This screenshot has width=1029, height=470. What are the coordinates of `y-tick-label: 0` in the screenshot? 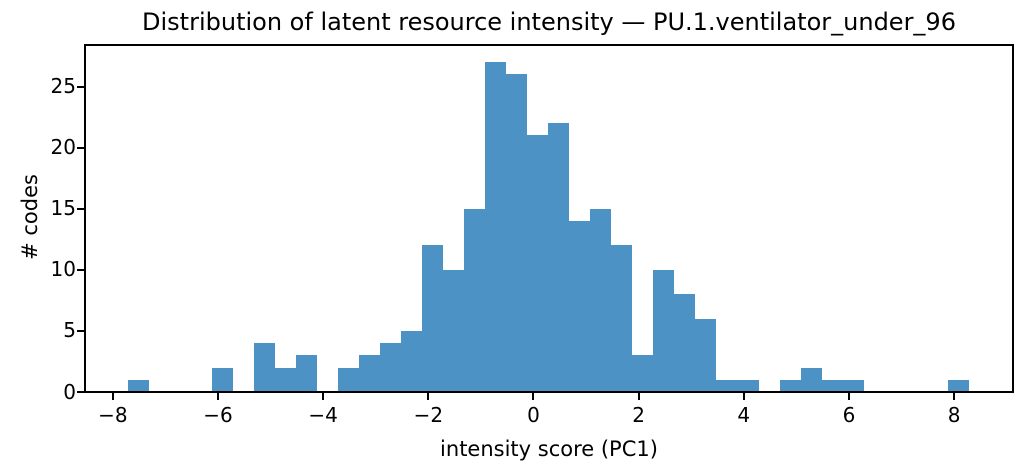 It's located at (69, 391).